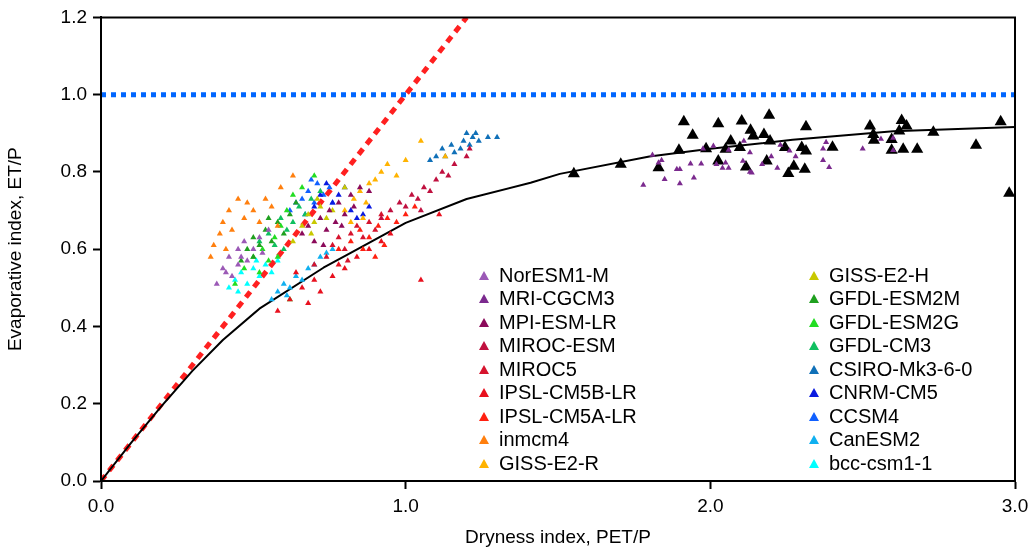  I want to click on legend-label: GFDL-ESM2G, so click(894, 322).